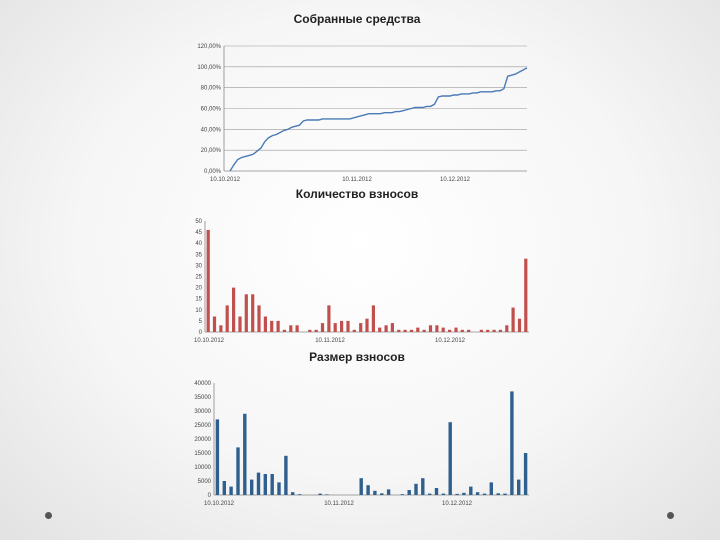 The image size is (720, 540). What do you see at coordinates (378, 119) in the screenshot?
I see `series-line` at bounding box center [378, 119].